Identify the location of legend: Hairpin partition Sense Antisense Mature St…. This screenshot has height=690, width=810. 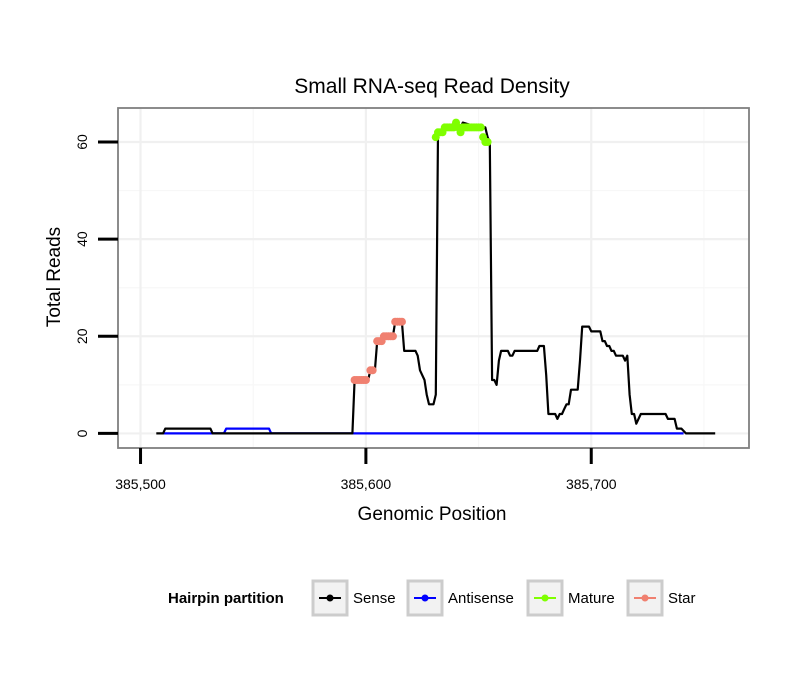
(432, 598).